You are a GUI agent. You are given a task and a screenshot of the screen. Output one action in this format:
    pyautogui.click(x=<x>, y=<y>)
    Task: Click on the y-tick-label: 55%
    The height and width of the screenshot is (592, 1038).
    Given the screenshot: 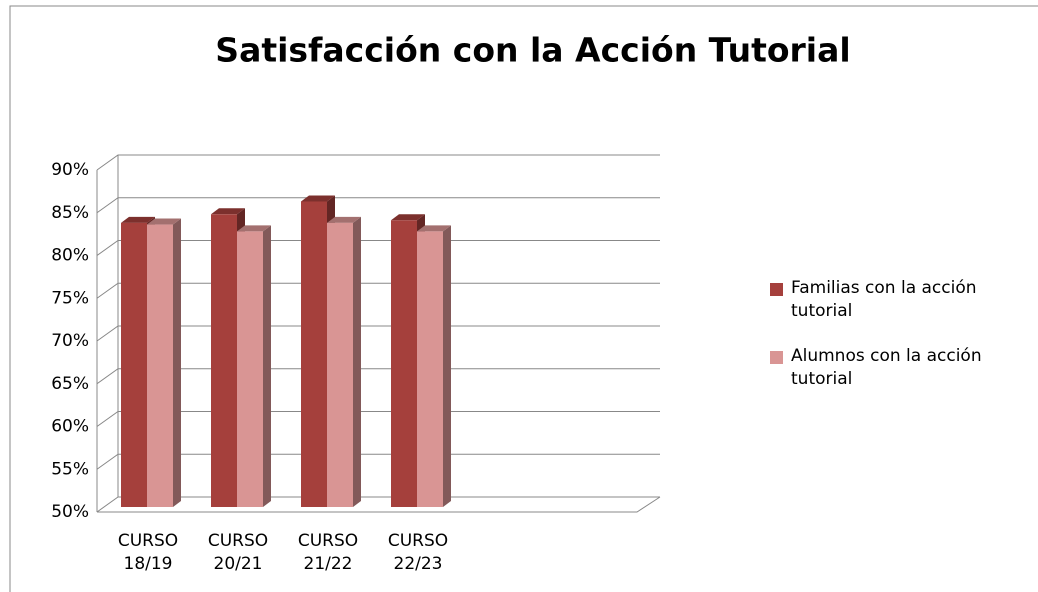 What is the action you would take?
    pyautogui.click(x=70, y=469)
    